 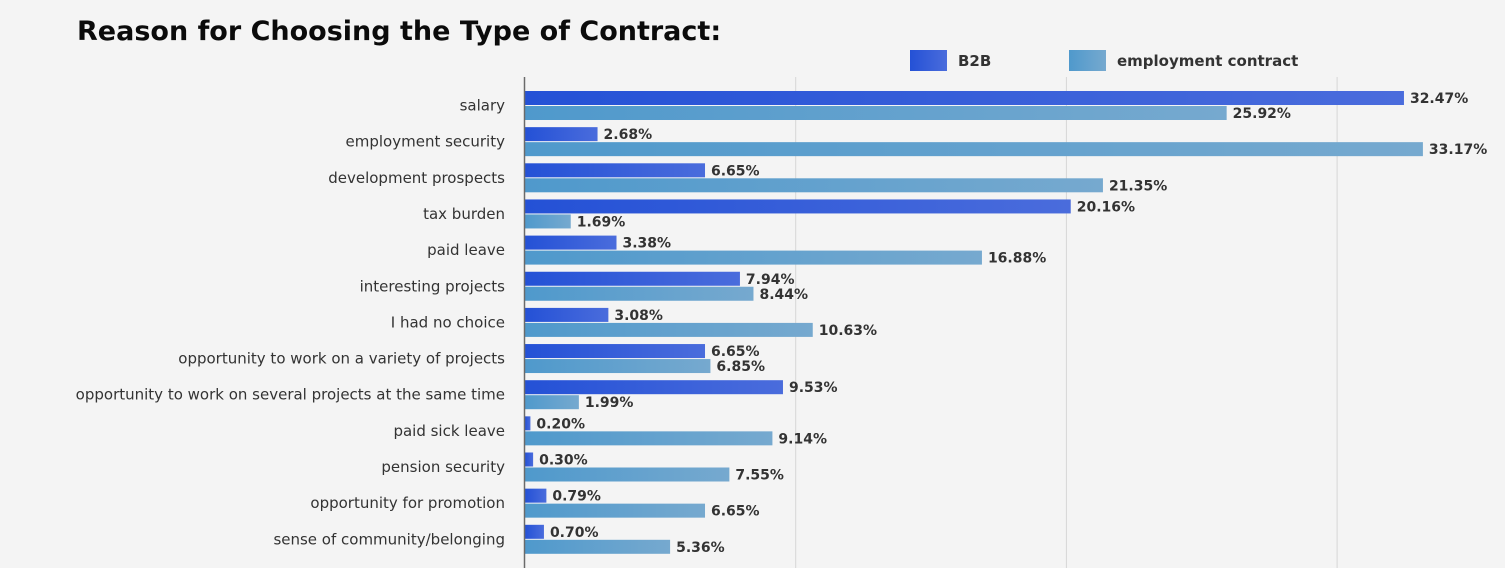 I want to click on data-label: 3.08%, so click(x=638, y=316).